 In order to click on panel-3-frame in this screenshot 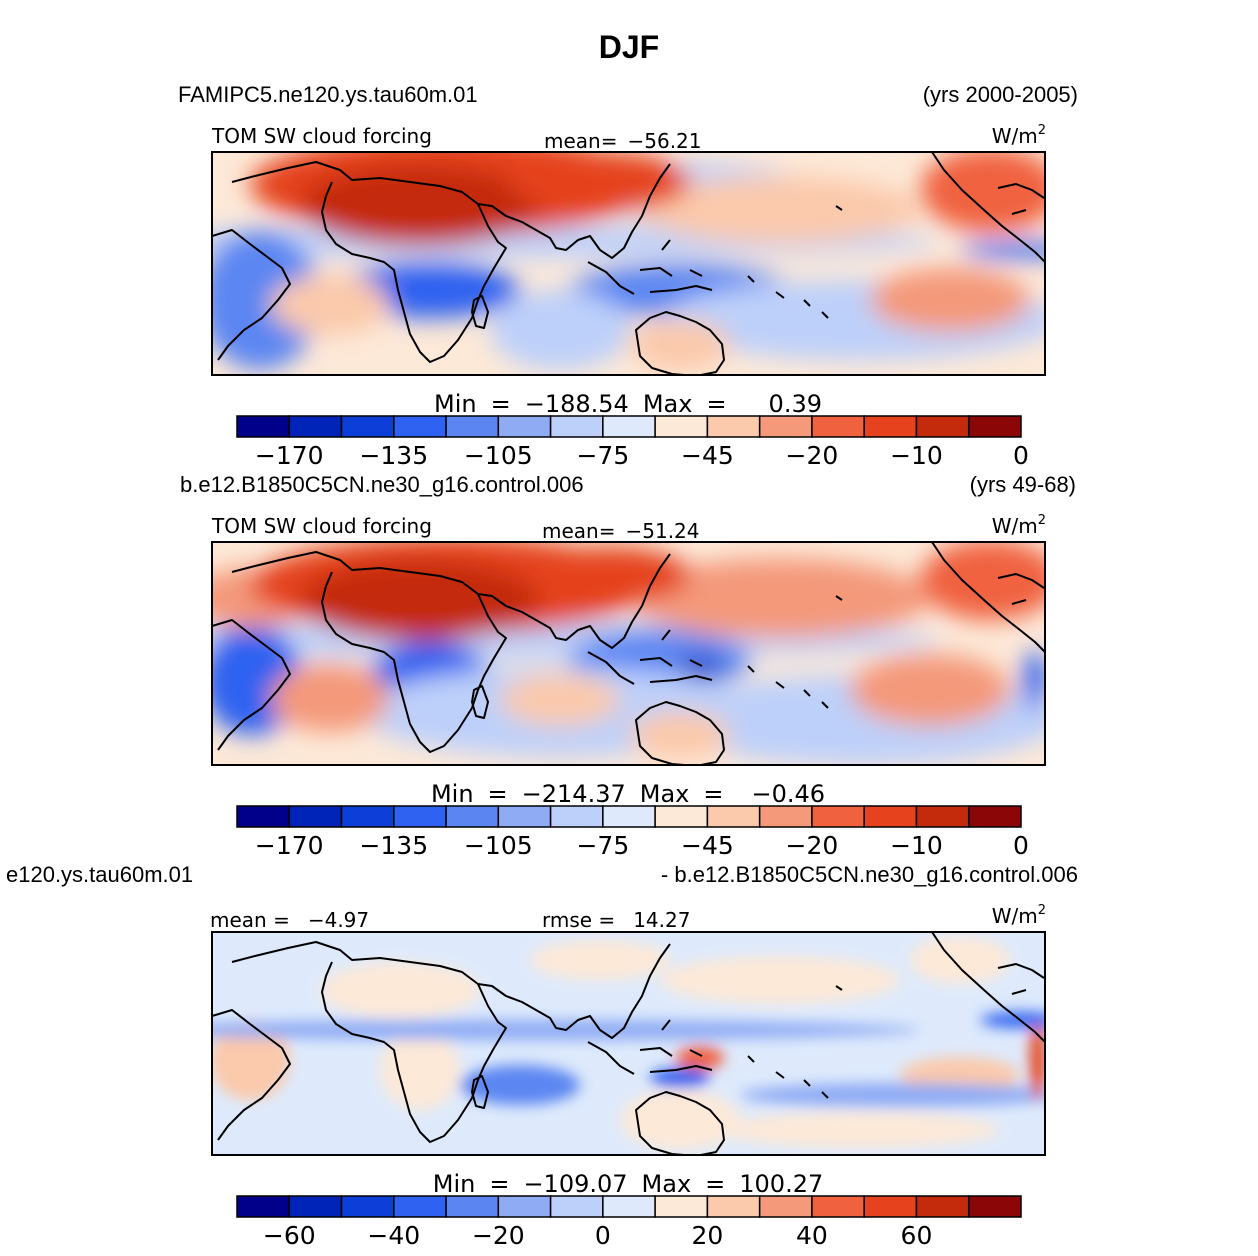, I will do `click(628, 1043)`.